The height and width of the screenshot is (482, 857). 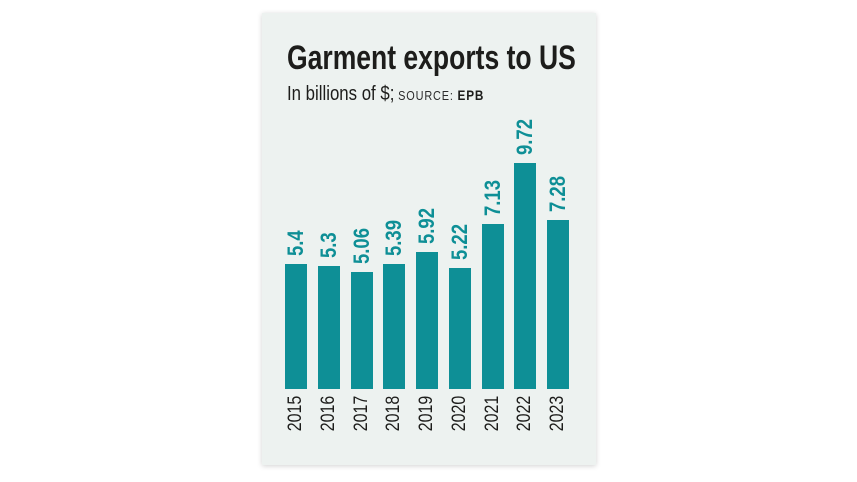 I want to click on bar-value-label: 5.22, so click(x=459, y=215).